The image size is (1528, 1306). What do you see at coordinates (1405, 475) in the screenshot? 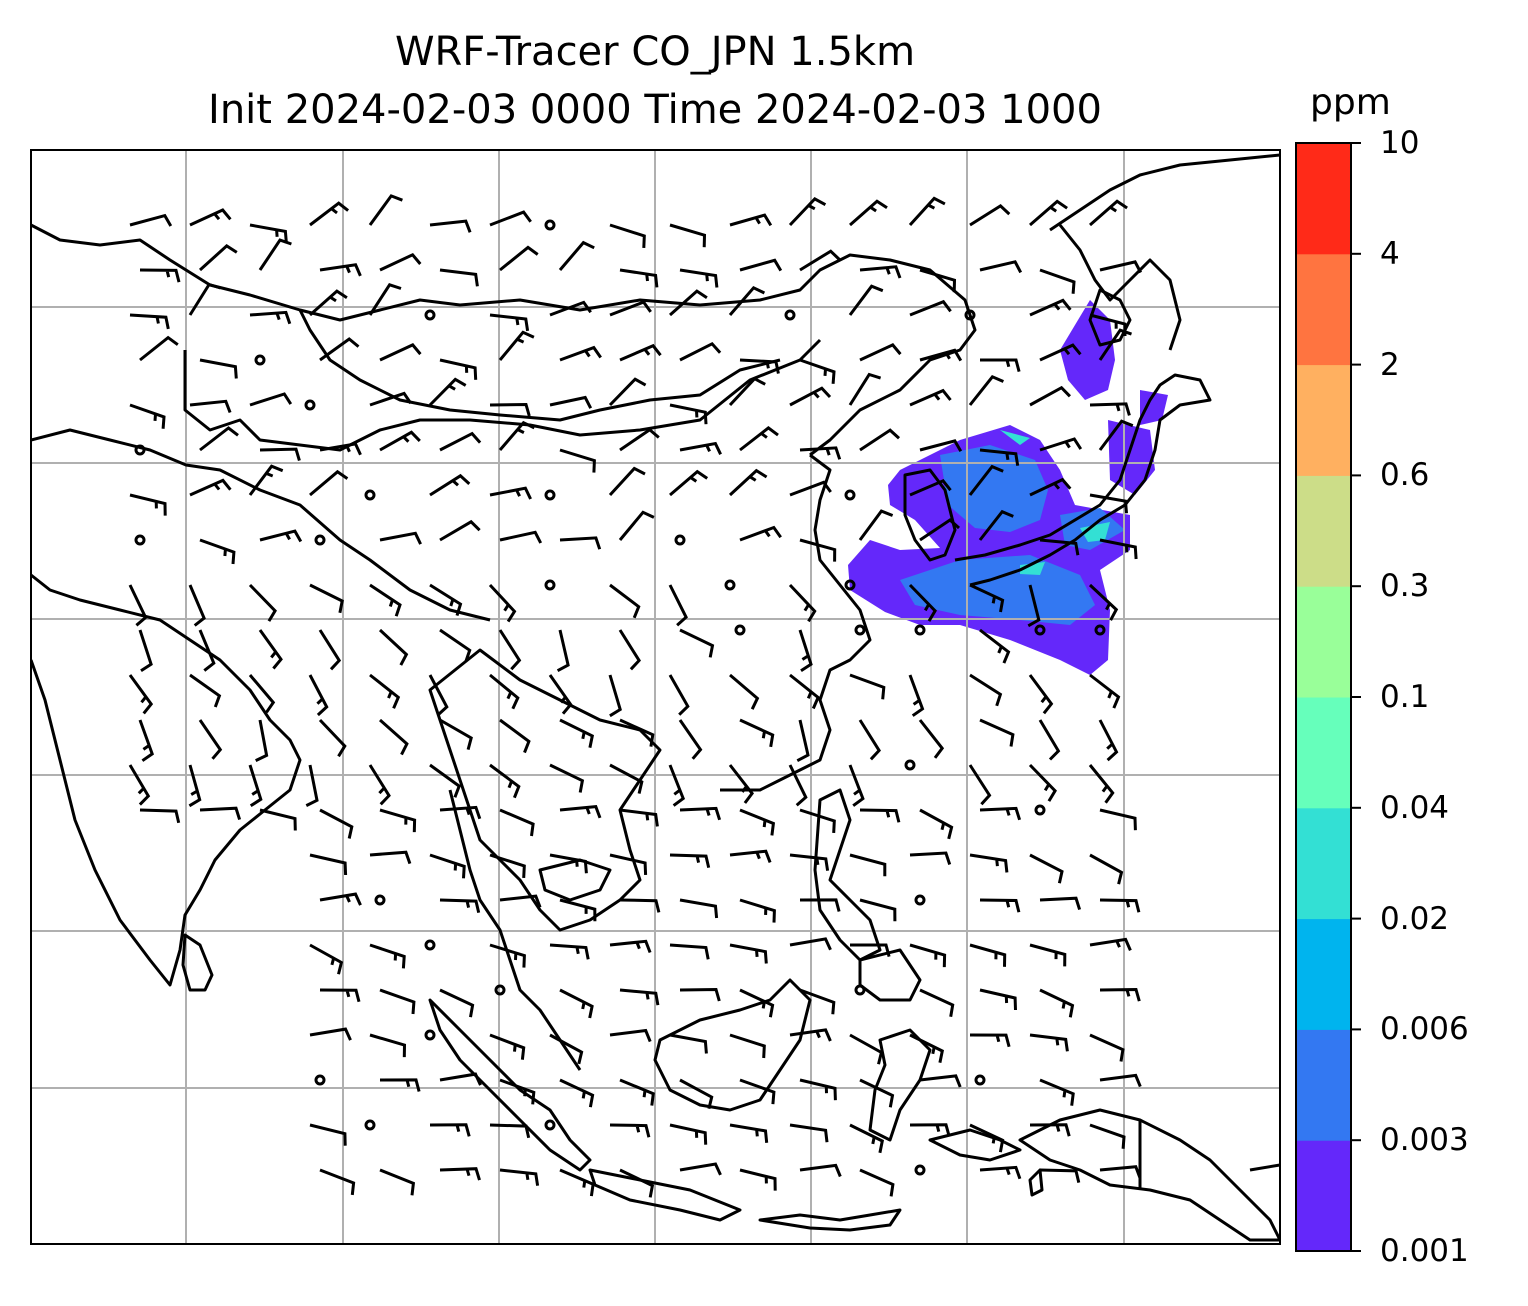
I see `colorbar-tick-label: 0.6` at bounding box center [1405, 475].